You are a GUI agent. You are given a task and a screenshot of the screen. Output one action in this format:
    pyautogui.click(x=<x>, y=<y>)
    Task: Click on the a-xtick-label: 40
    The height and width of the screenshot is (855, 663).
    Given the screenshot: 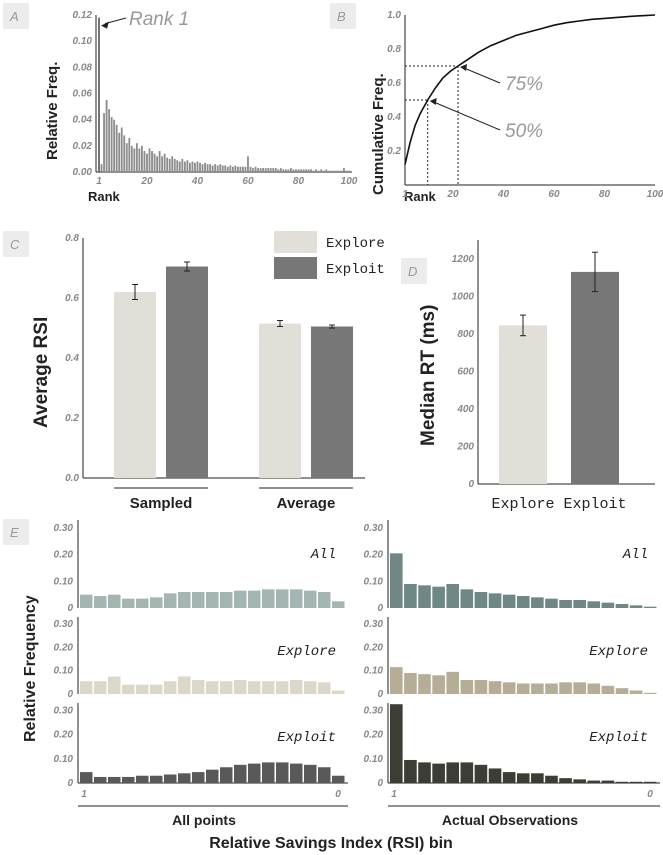 What is the action you would take?
    pyautogui.click(x=197, y=181)
    